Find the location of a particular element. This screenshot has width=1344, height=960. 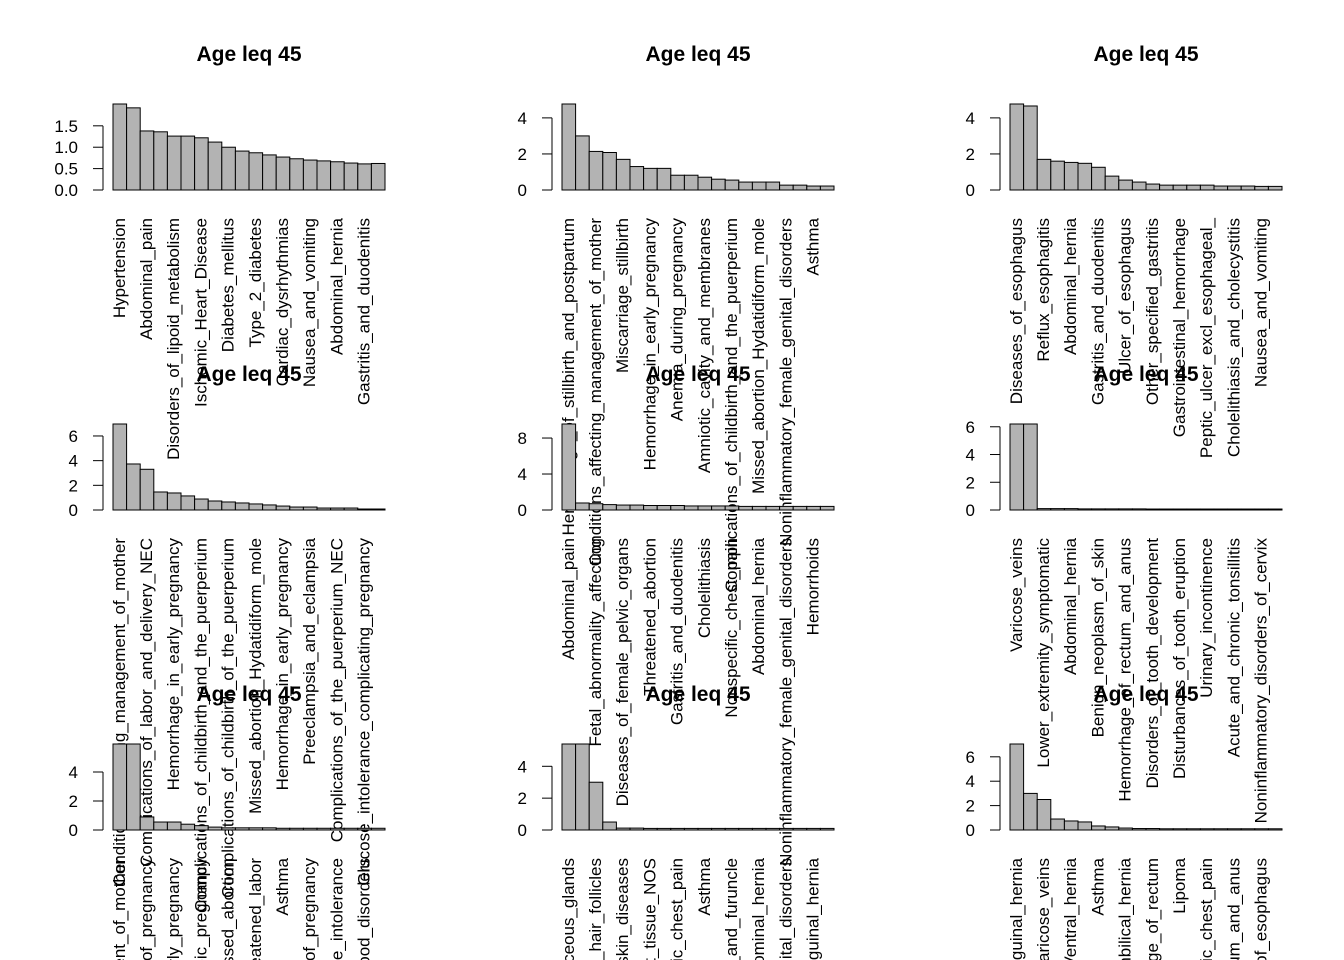

x-tick-label: Disorders_of_tooth_development is located at coordinates (1152, 663).